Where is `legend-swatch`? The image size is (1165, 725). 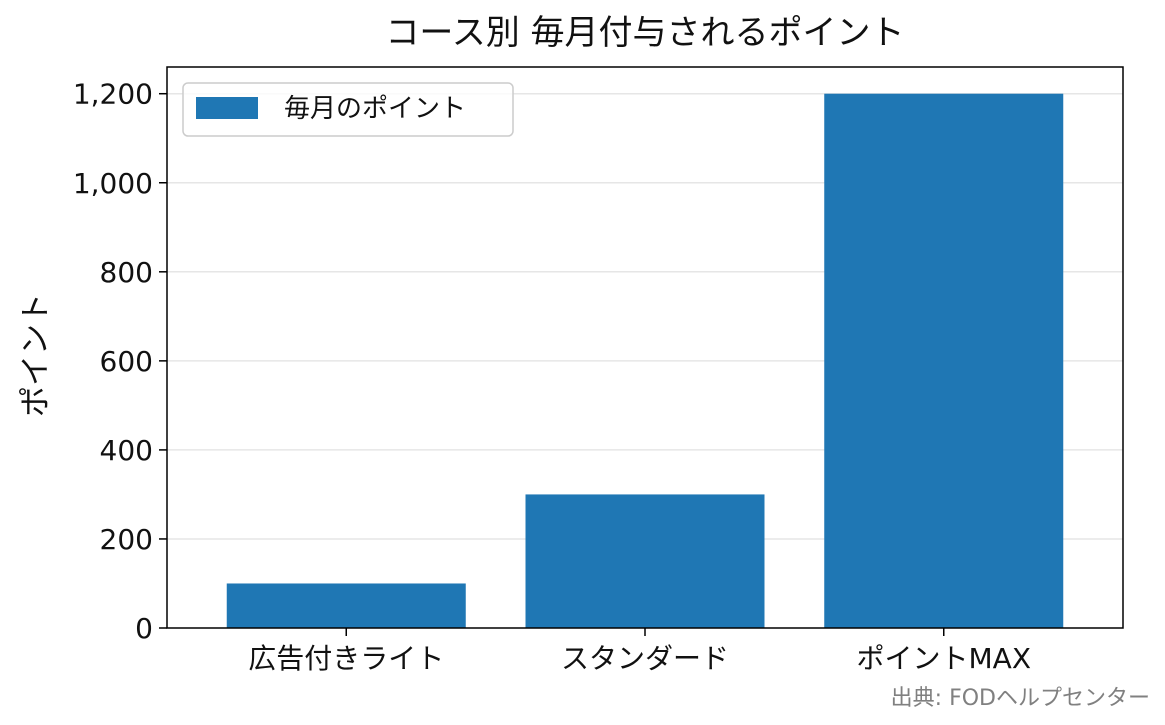 legend-swatch is located at coordinates (227, 108).